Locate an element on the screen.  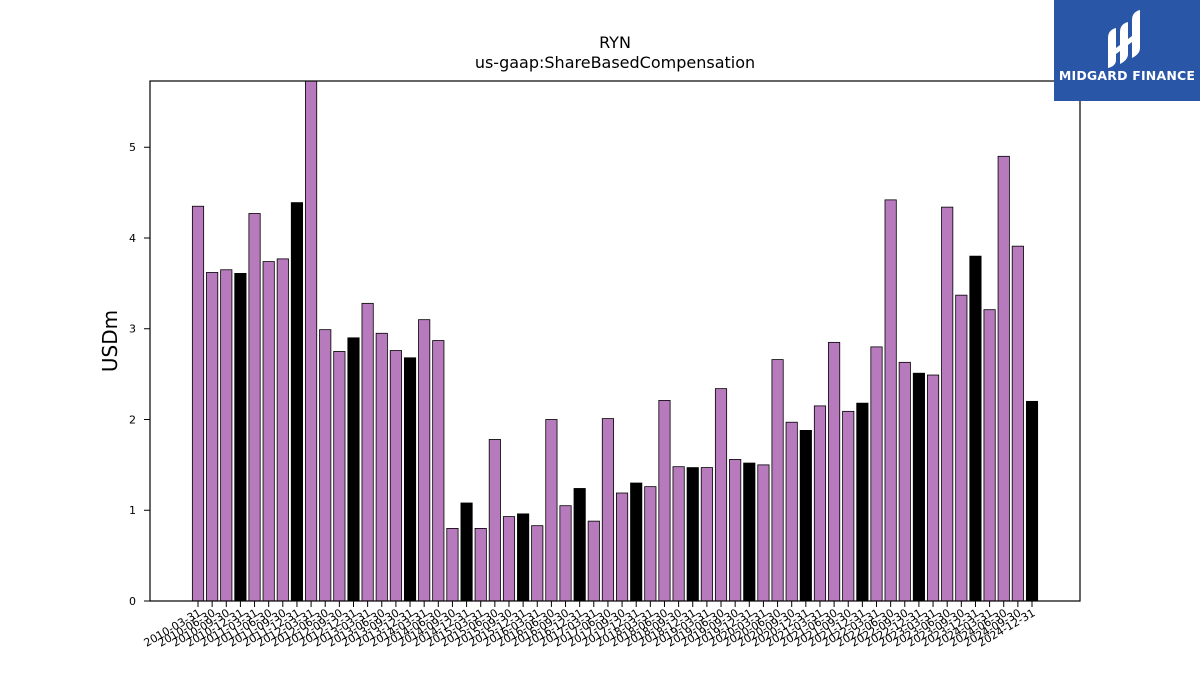
midgard-finance-logo: MIDGARD FINANCE is located at coordinates (1127, 50).